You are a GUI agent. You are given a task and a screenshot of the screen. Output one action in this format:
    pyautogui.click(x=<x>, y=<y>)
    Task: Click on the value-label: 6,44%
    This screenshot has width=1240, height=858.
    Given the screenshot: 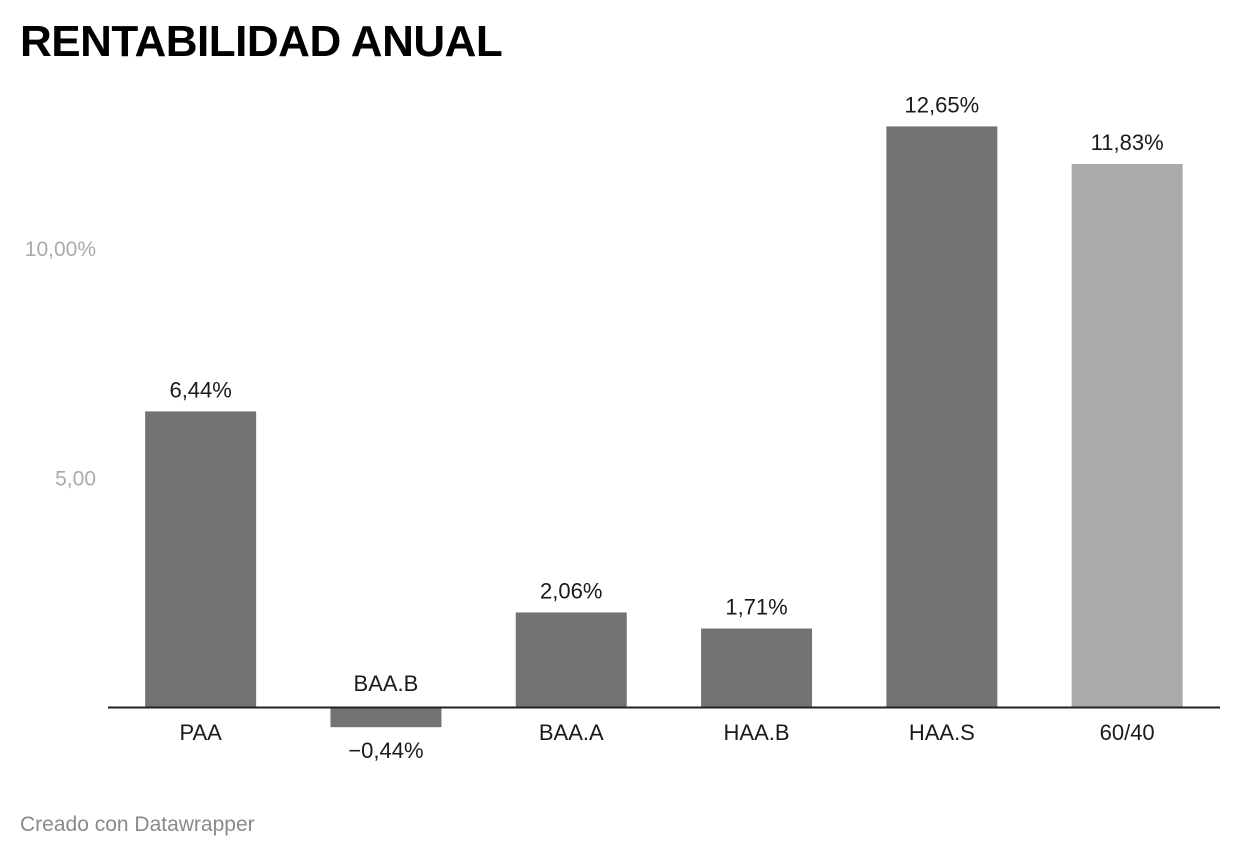 What is the action you would take?
    pyautogui.click(x=200, y=389)
    